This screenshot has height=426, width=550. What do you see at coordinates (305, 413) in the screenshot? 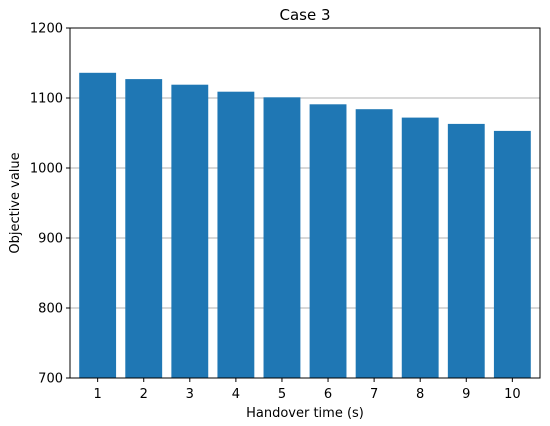
I see `x-axis-label: Handover time (s)` at bounding box center [305, 413].